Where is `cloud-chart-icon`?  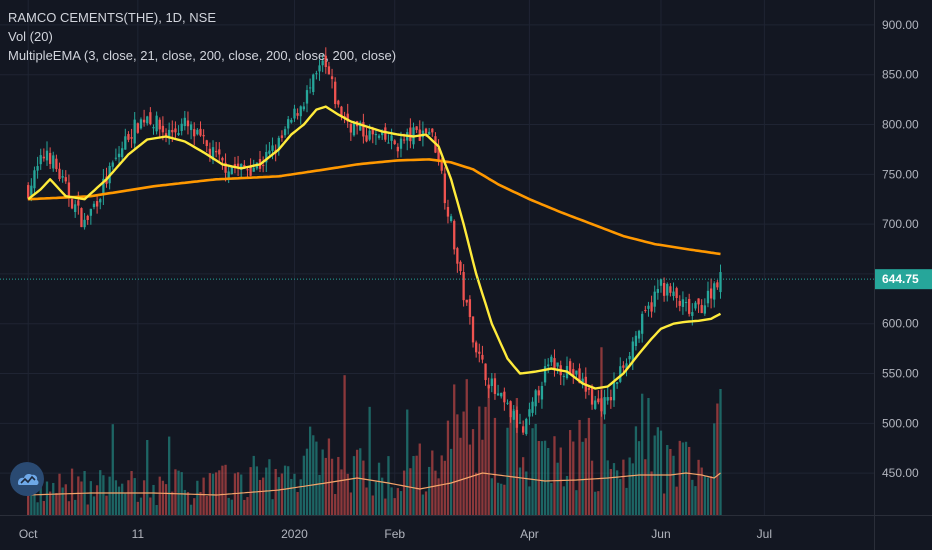
cloud-chart-icon is located at coordinates (28, 479).